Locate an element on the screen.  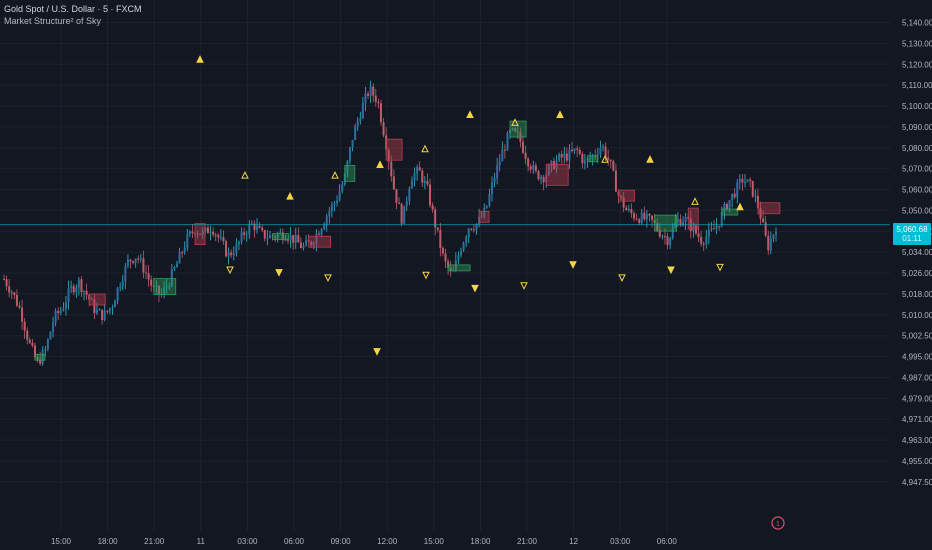
last-price-value: 5,060.68 is located at coordinates (912, 229).